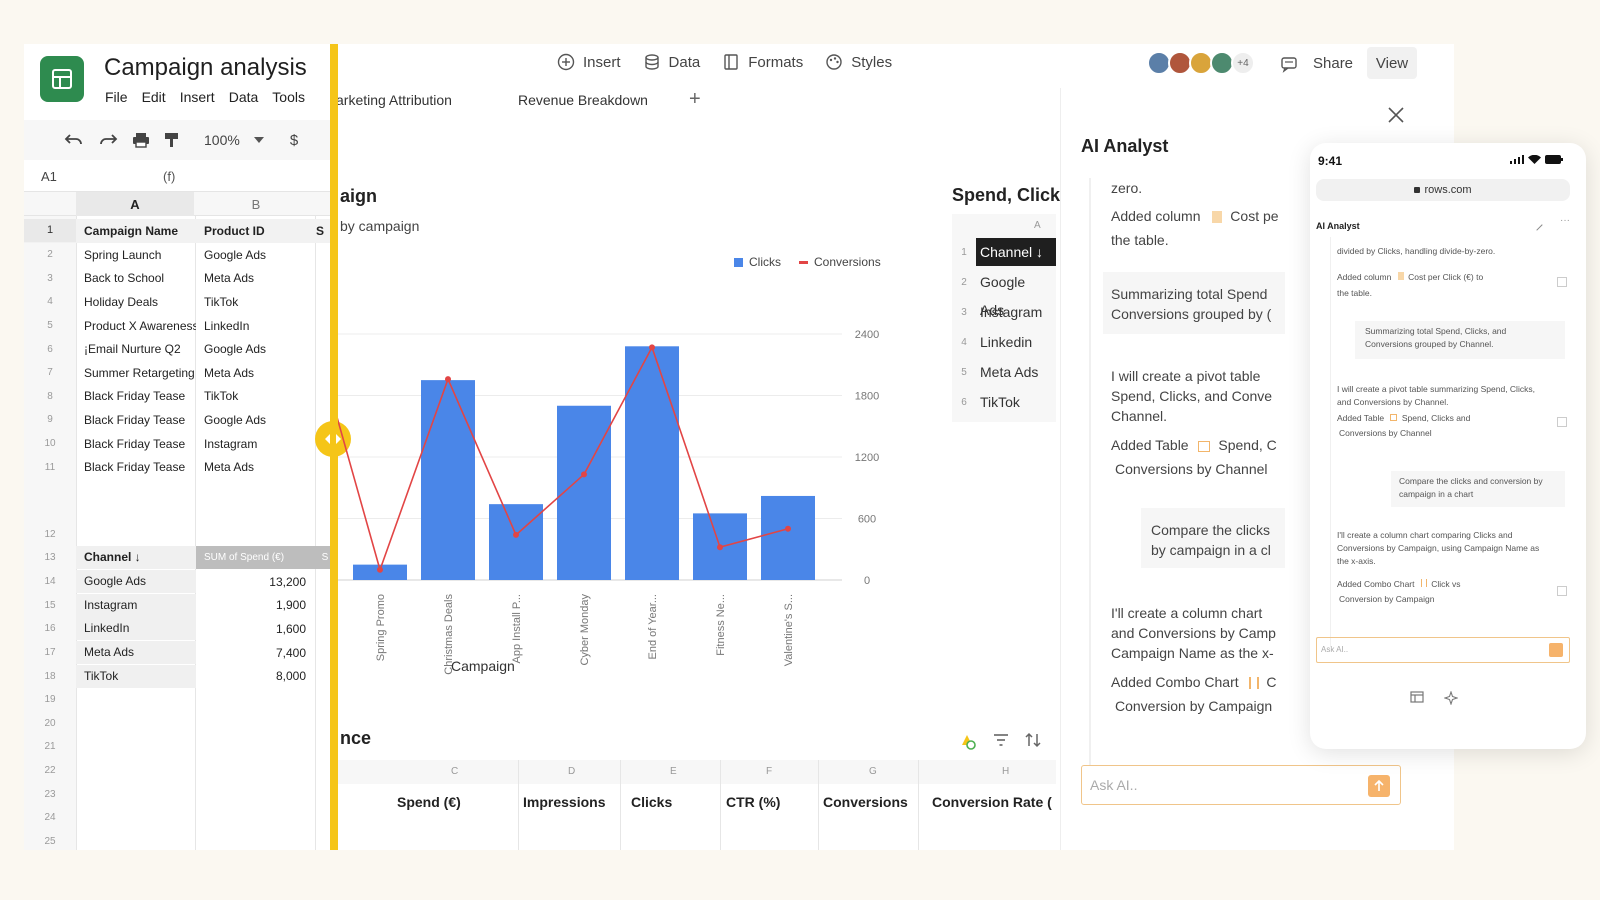 Image resolution: width=1600 pixels, height=900 pixels. I want to click on cell-product-id: LinkedIn, so click(227, 325).